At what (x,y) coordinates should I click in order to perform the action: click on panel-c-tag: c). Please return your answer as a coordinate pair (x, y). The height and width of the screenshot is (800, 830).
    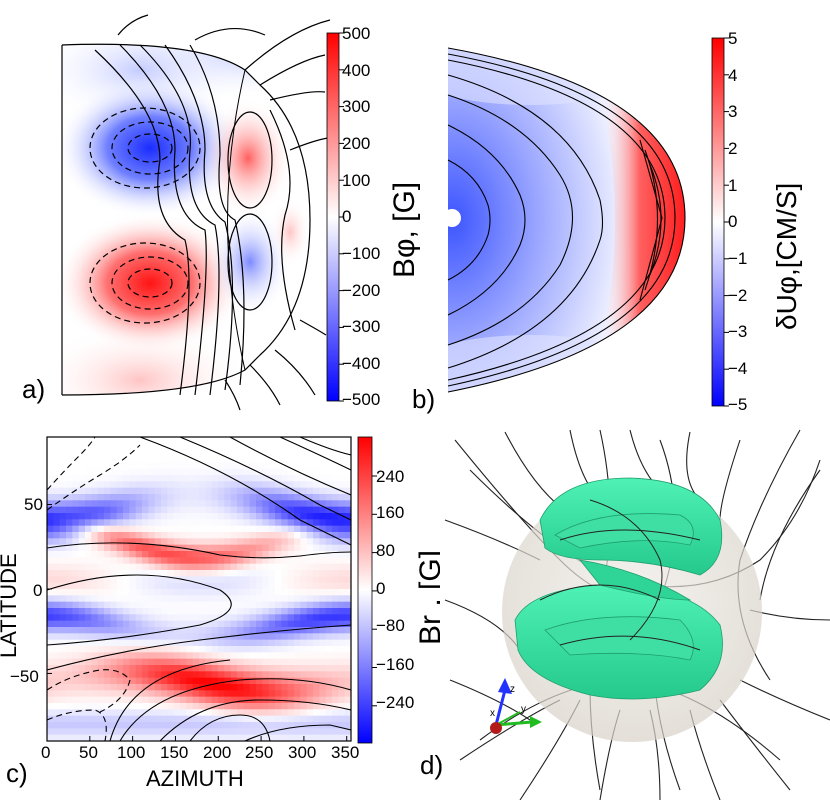
    Looking at the image, I should click on (17, 773).